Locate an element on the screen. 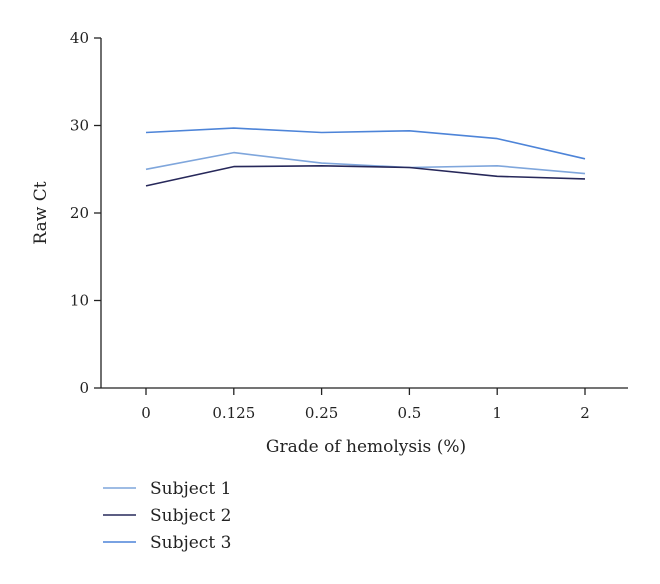 Image resolution: width=660 pixels, height=584 pixels. x-tick-label: 2 is located at coordinates (585, 413).